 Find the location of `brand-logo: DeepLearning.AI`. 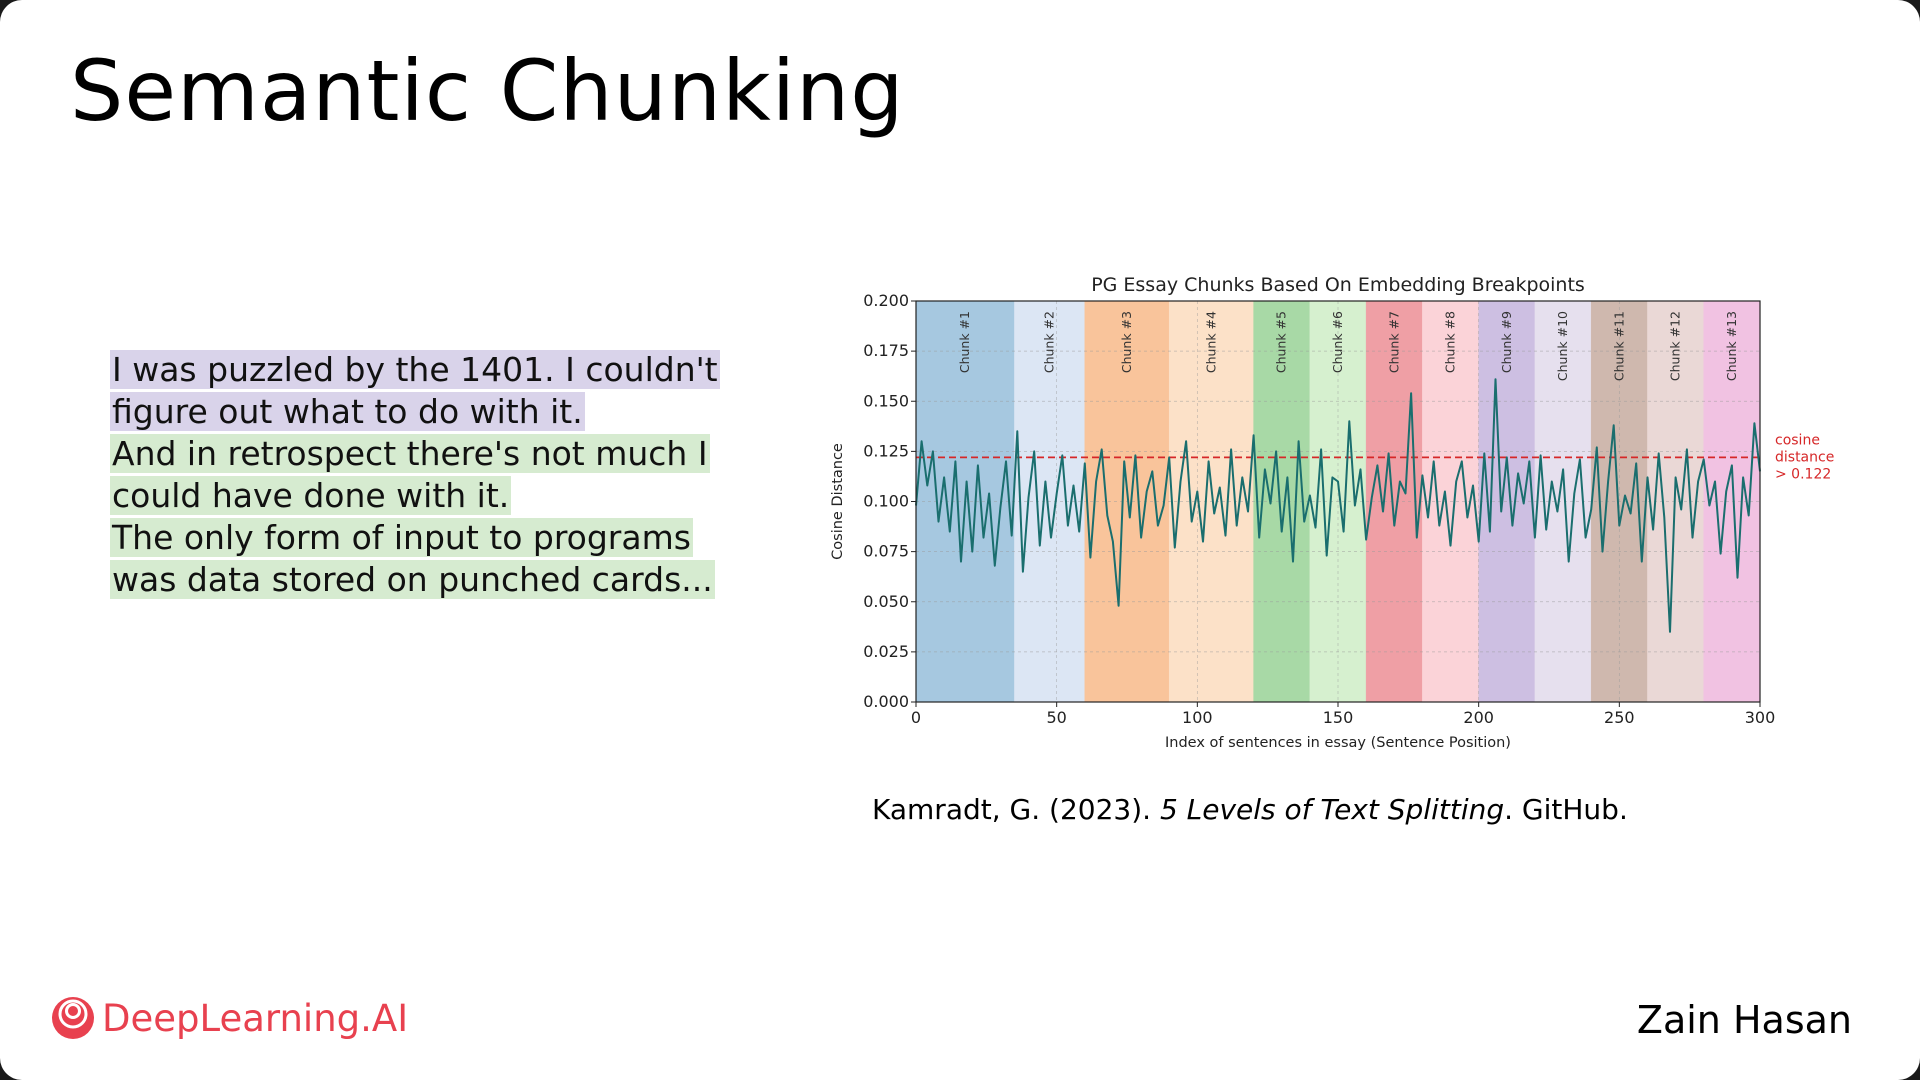

brand-logo: DeepLearning.AI is located at coordinates (229, 1018).